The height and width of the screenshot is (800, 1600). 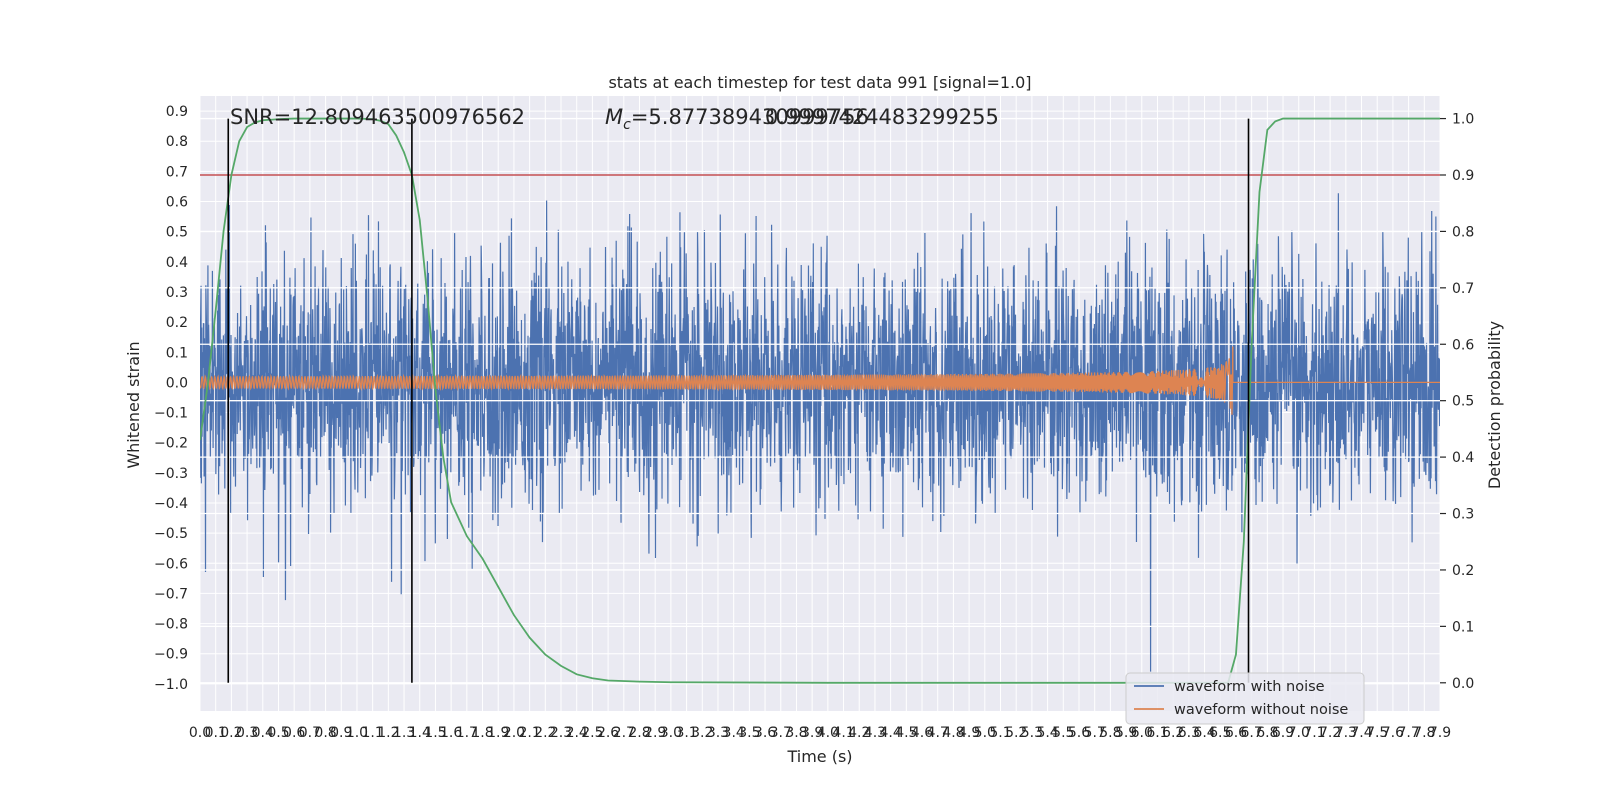 I want to click on x-tick-label: 3.5, so click(x=749, y=733).